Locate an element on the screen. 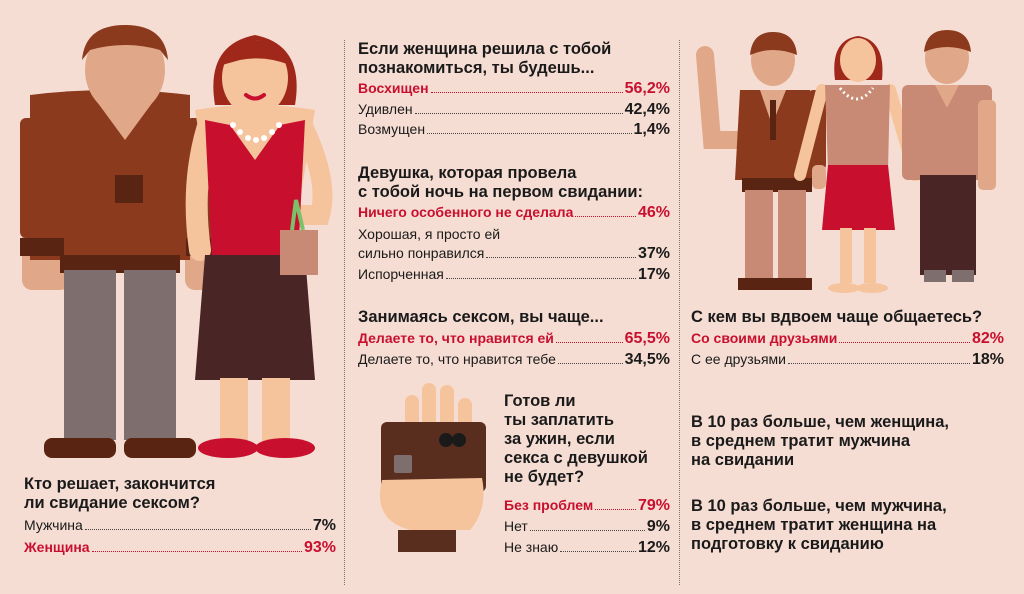 This screenshot has height=594, width=1024. s1-row-label: Мужчина is located at coordinates (53, 525).